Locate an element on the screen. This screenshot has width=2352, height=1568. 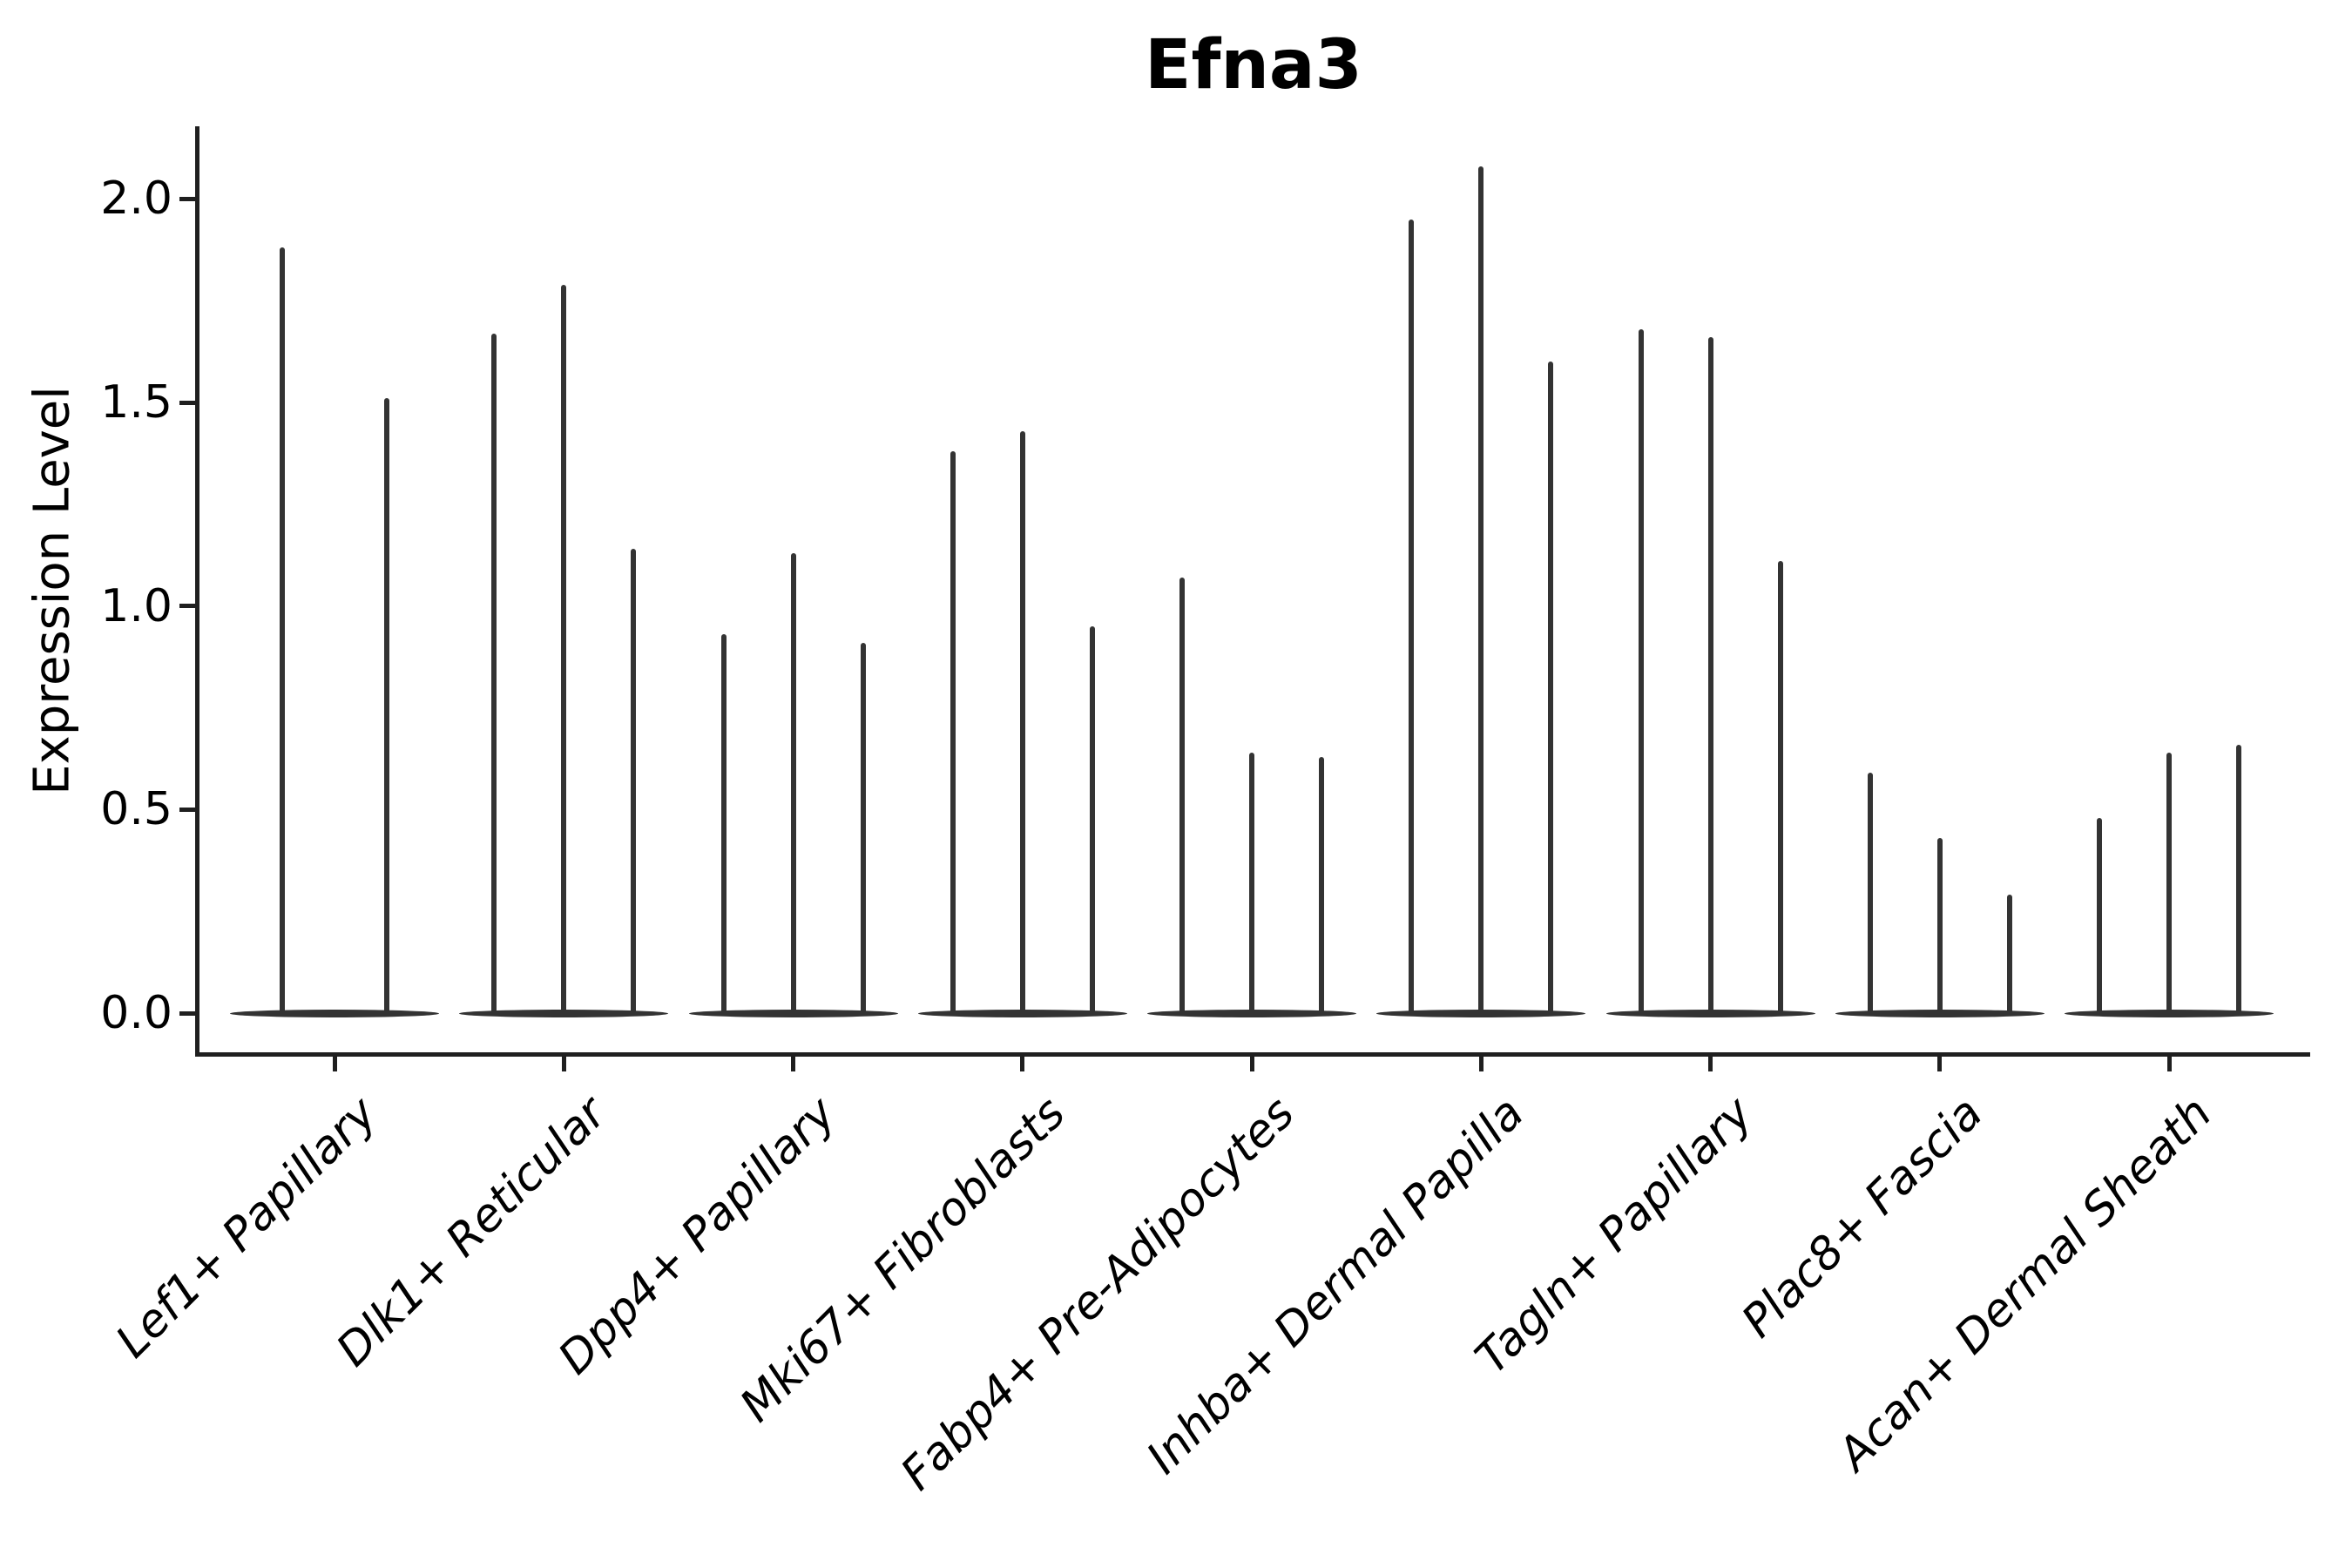
y-axis-label: Expression Level is located at coordinates (52, 590).